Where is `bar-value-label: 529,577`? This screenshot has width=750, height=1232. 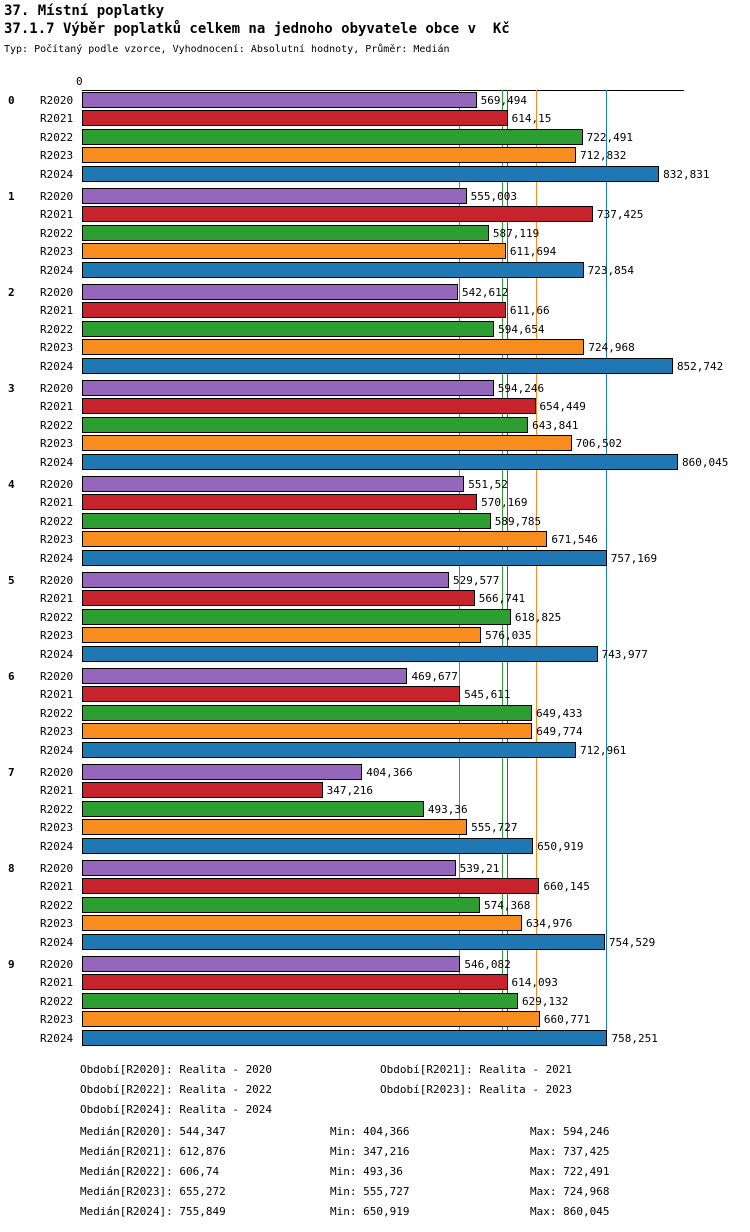
bar-value-label: 529,577 is located at coordinates (476, 580).